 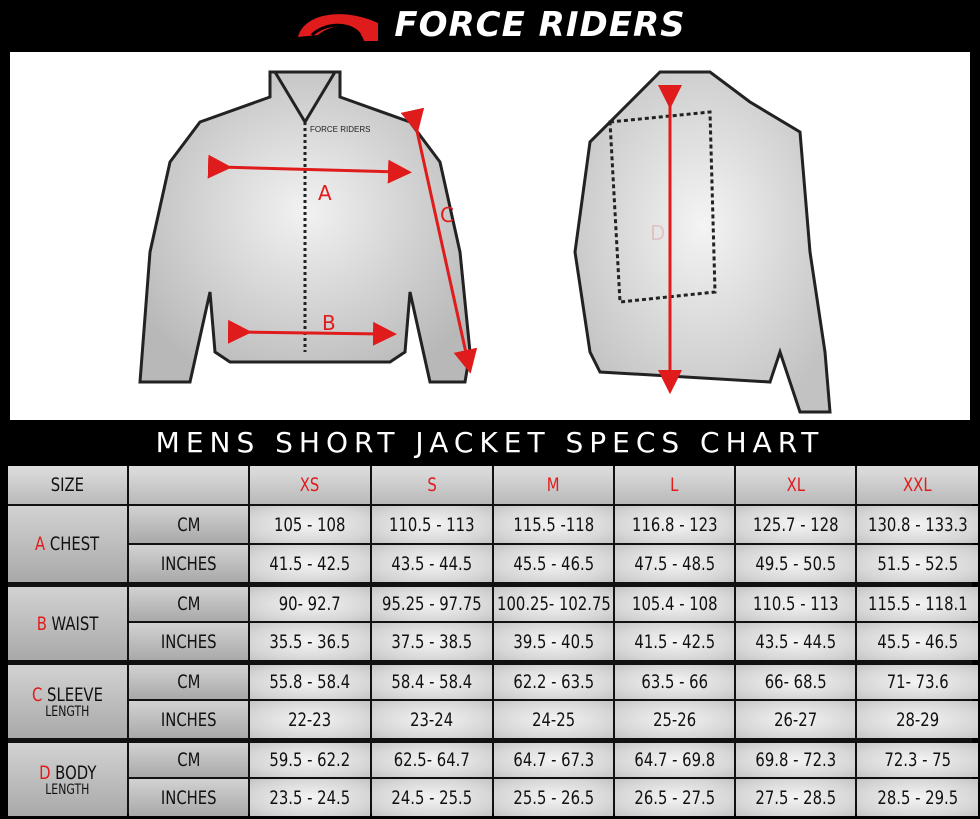 I want to click on value-cell: 116.8 - 123, so click(x=674, y=524).